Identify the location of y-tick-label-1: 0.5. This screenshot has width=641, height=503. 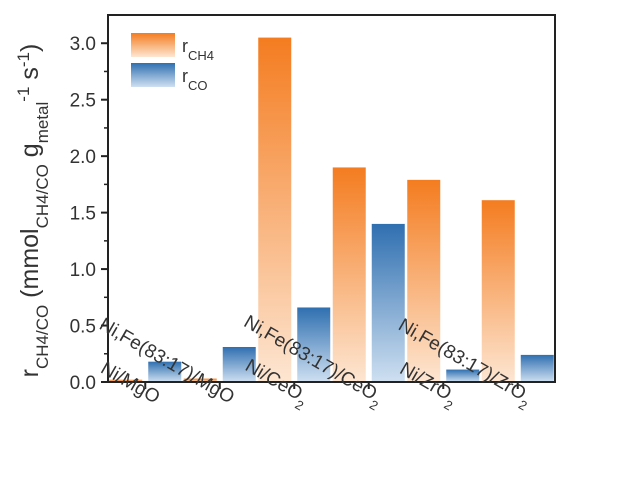
(83, 327).